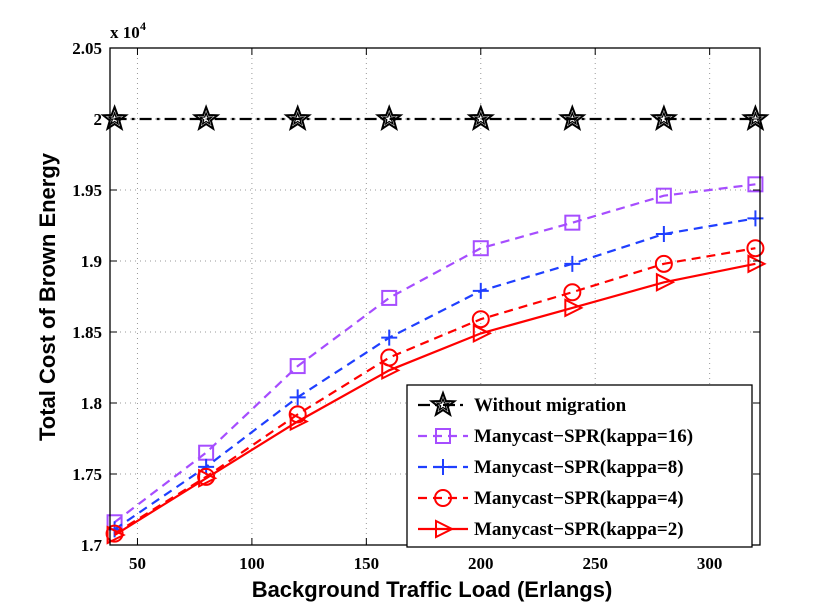 This screenshot has width=830, height=616. Describe the element at coordinates (92, 545) in the screenshot. I see `y-tick-label: 1.7` at that location.